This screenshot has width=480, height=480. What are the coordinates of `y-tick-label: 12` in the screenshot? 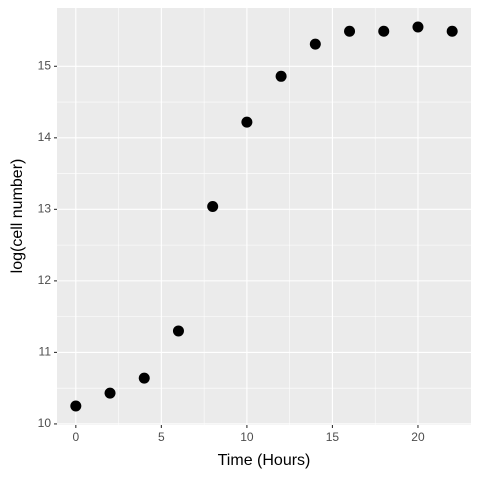 It's located at (45, 280).